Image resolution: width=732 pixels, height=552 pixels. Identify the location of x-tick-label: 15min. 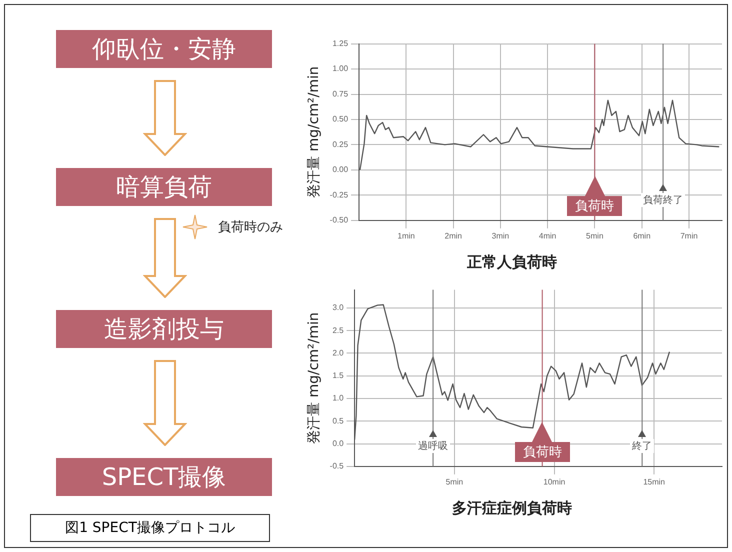
(654, 481).